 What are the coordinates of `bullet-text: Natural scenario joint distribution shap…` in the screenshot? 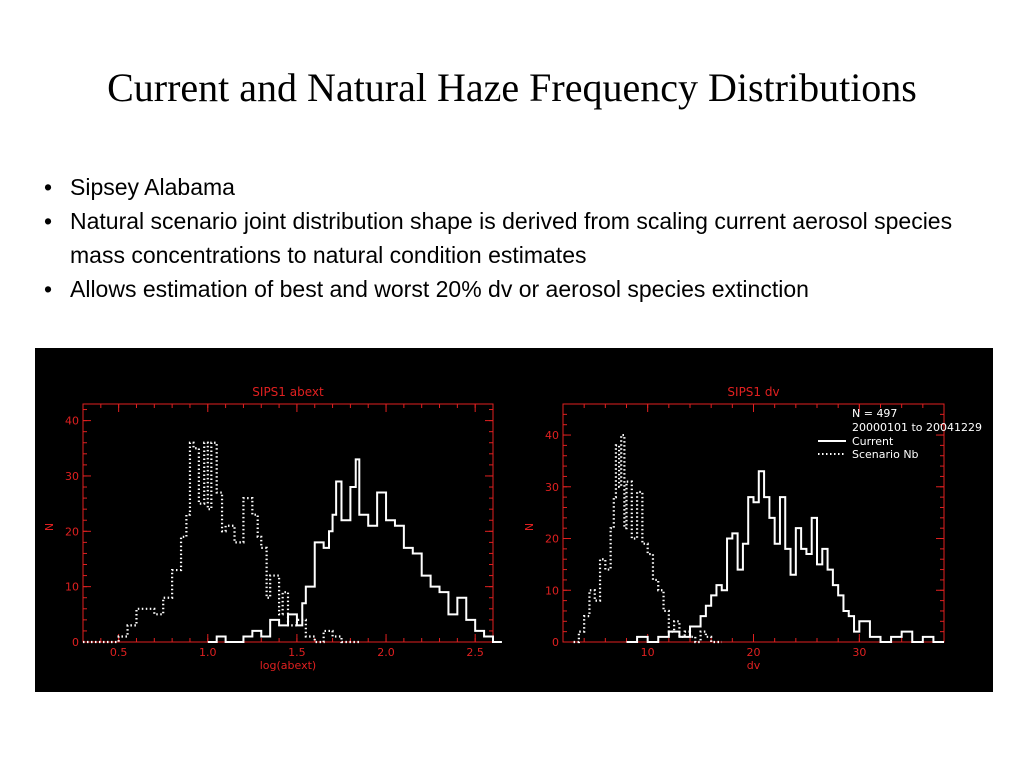 It's located at (511, 238).